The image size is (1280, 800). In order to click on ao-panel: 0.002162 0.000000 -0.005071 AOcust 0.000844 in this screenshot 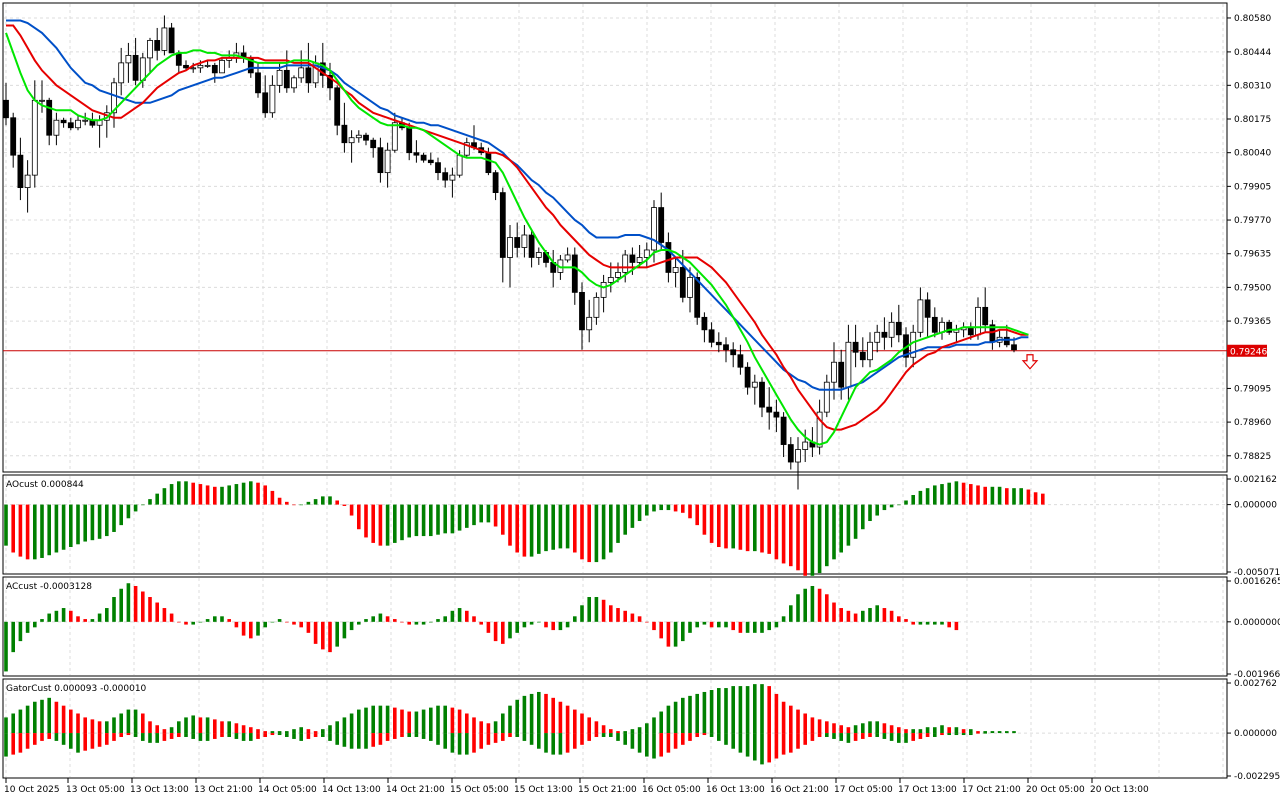, I will do `click(641, 526)`.